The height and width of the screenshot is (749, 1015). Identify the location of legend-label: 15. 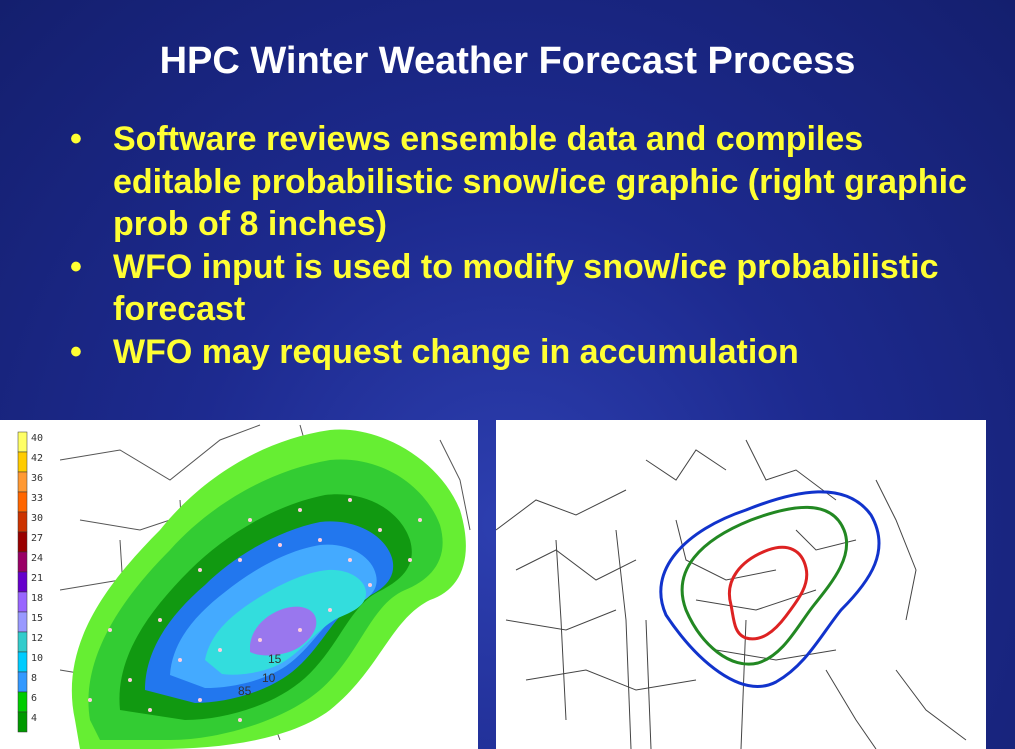
(37, 618).